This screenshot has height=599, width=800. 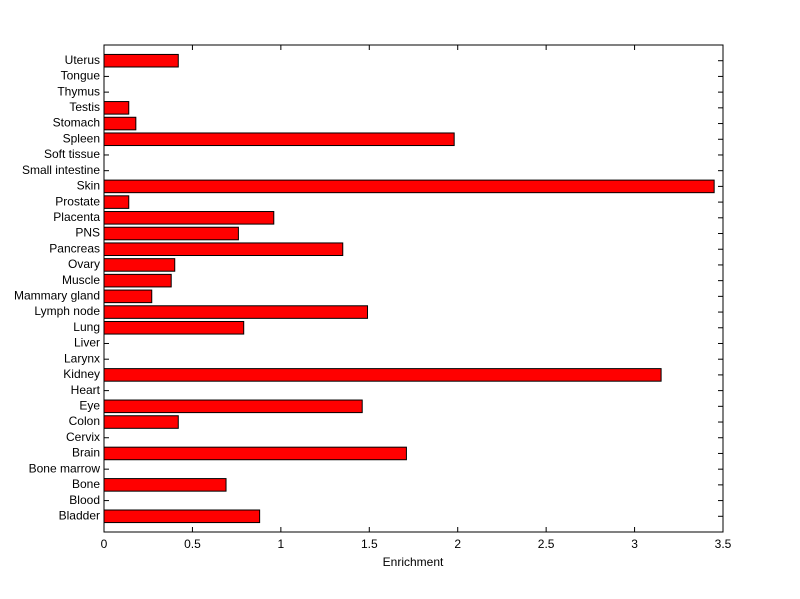 What do you see at coordinates (88, 186) in the screenshot?
I see `y-tick-label: Skin` at bounding box center [88, 186].